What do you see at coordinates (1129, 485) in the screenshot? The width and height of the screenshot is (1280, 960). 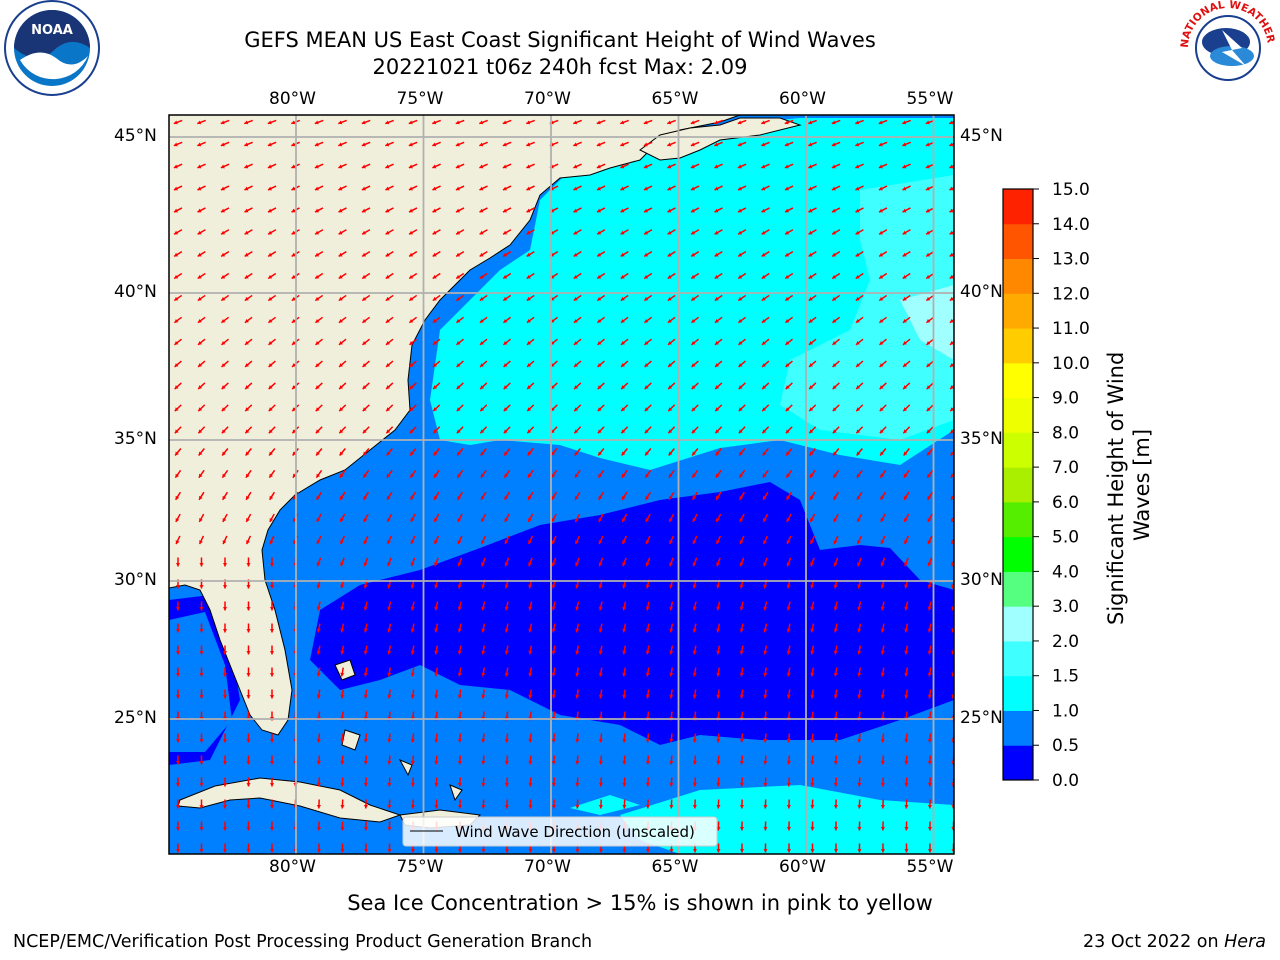 I see `colorbar-label: Significant Height of Wind Waves [m]` at bounding box center [1129, 485].